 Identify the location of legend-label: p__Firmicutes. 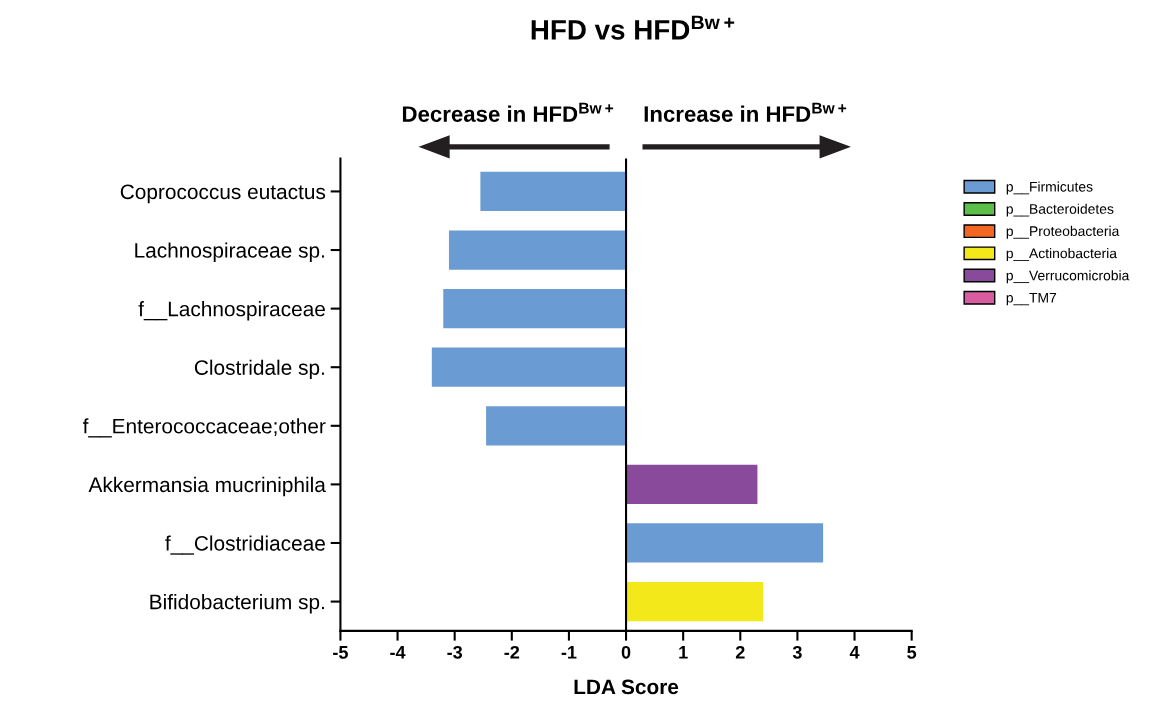
(1049, 188).